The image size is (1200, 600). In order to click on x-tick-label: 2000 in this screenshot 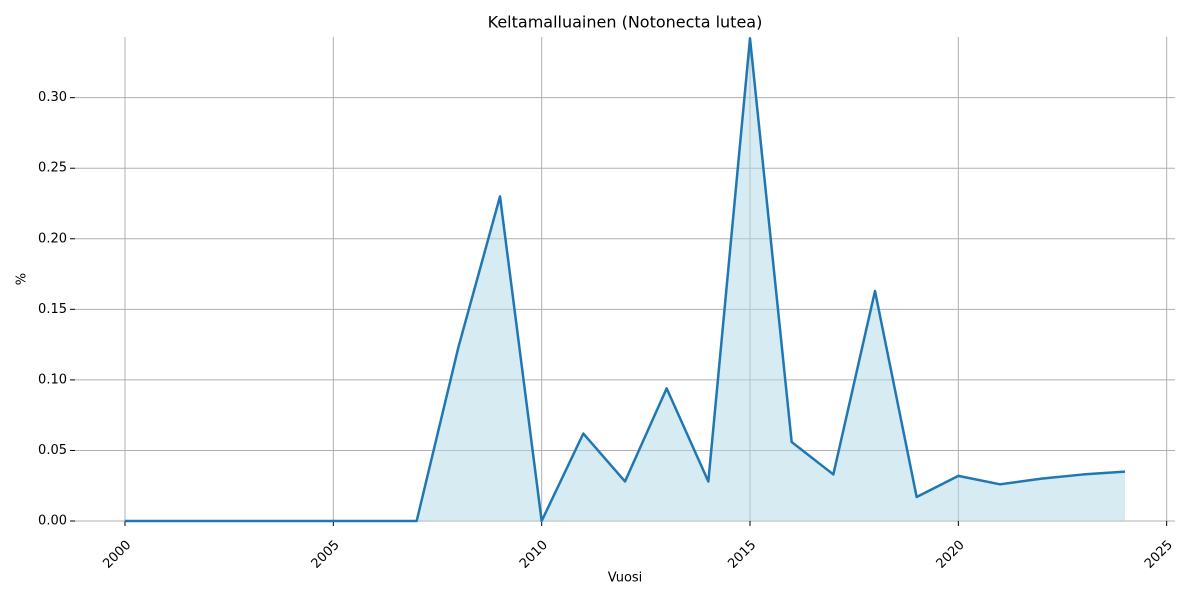, I will do `click(117, 555)`.